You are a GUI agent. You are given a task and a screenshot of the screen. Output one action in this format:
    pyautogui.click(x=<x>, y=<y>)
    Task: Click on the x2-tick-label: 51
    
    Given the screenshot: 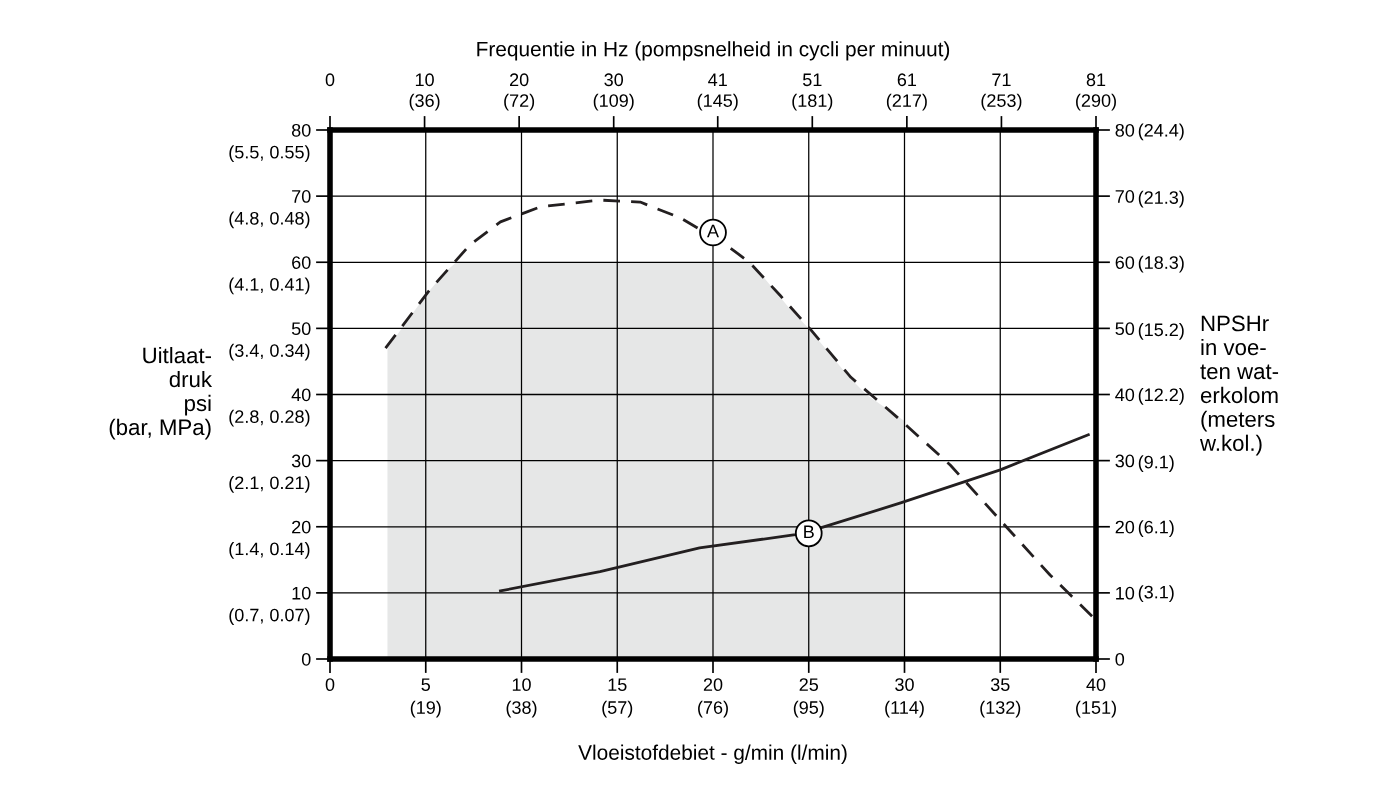 What is the action you would take?
    pyautogui.click(x=812, y=80)
    